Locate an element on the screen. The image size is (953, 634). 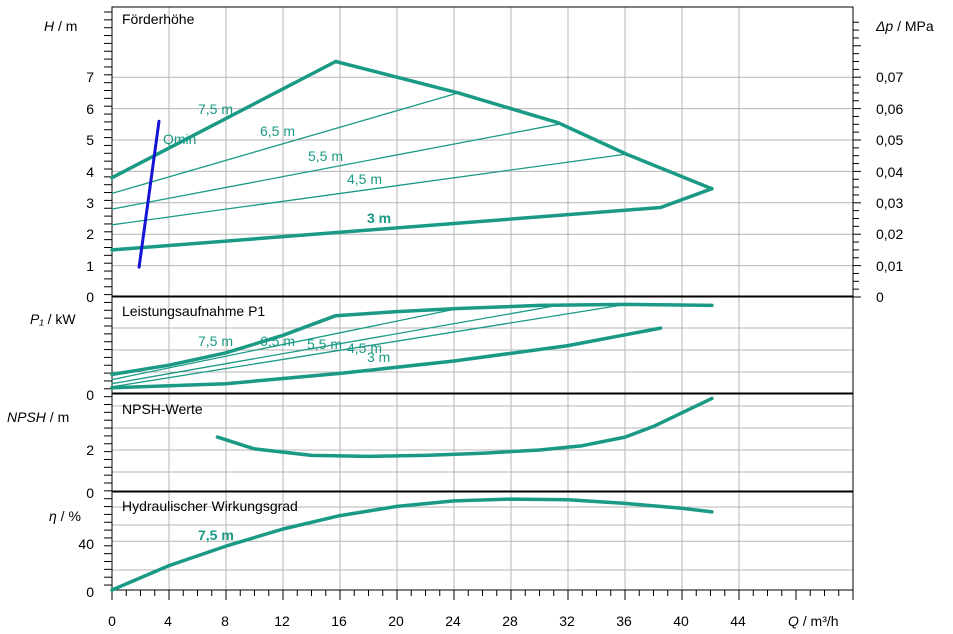
y-tick-label-npsh: 0 is located at coordinates (90, 493).